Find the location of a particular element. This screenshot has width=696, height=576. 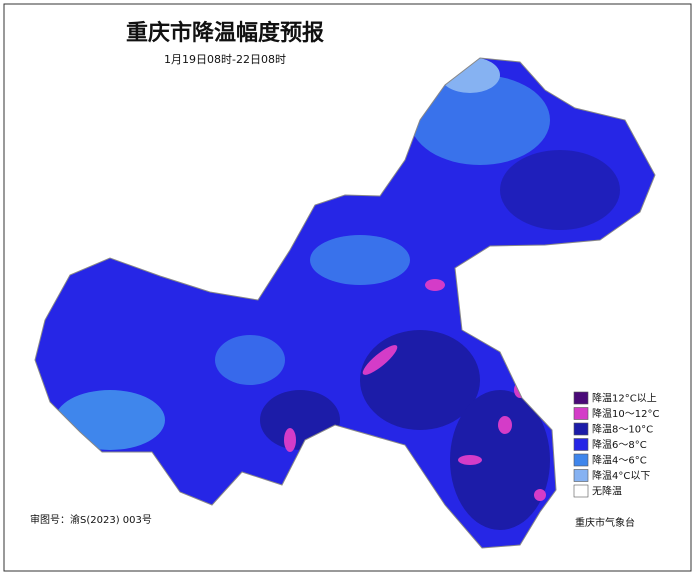

legend-label: 降温8～10°C is located at coordinates (622, 429).